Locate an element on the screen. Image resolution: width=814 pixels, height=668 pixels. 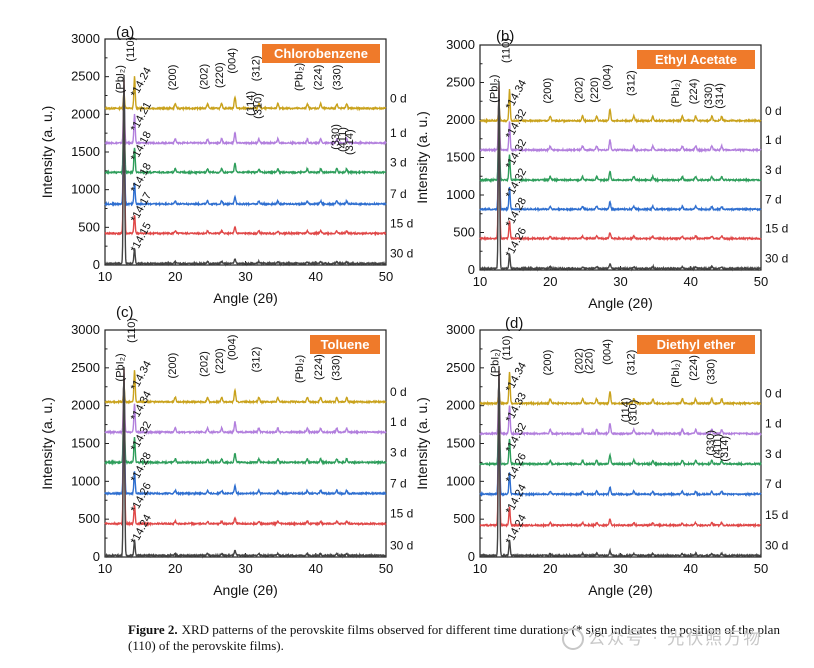
panel-label: (c) is located at coordinates (125, 312).